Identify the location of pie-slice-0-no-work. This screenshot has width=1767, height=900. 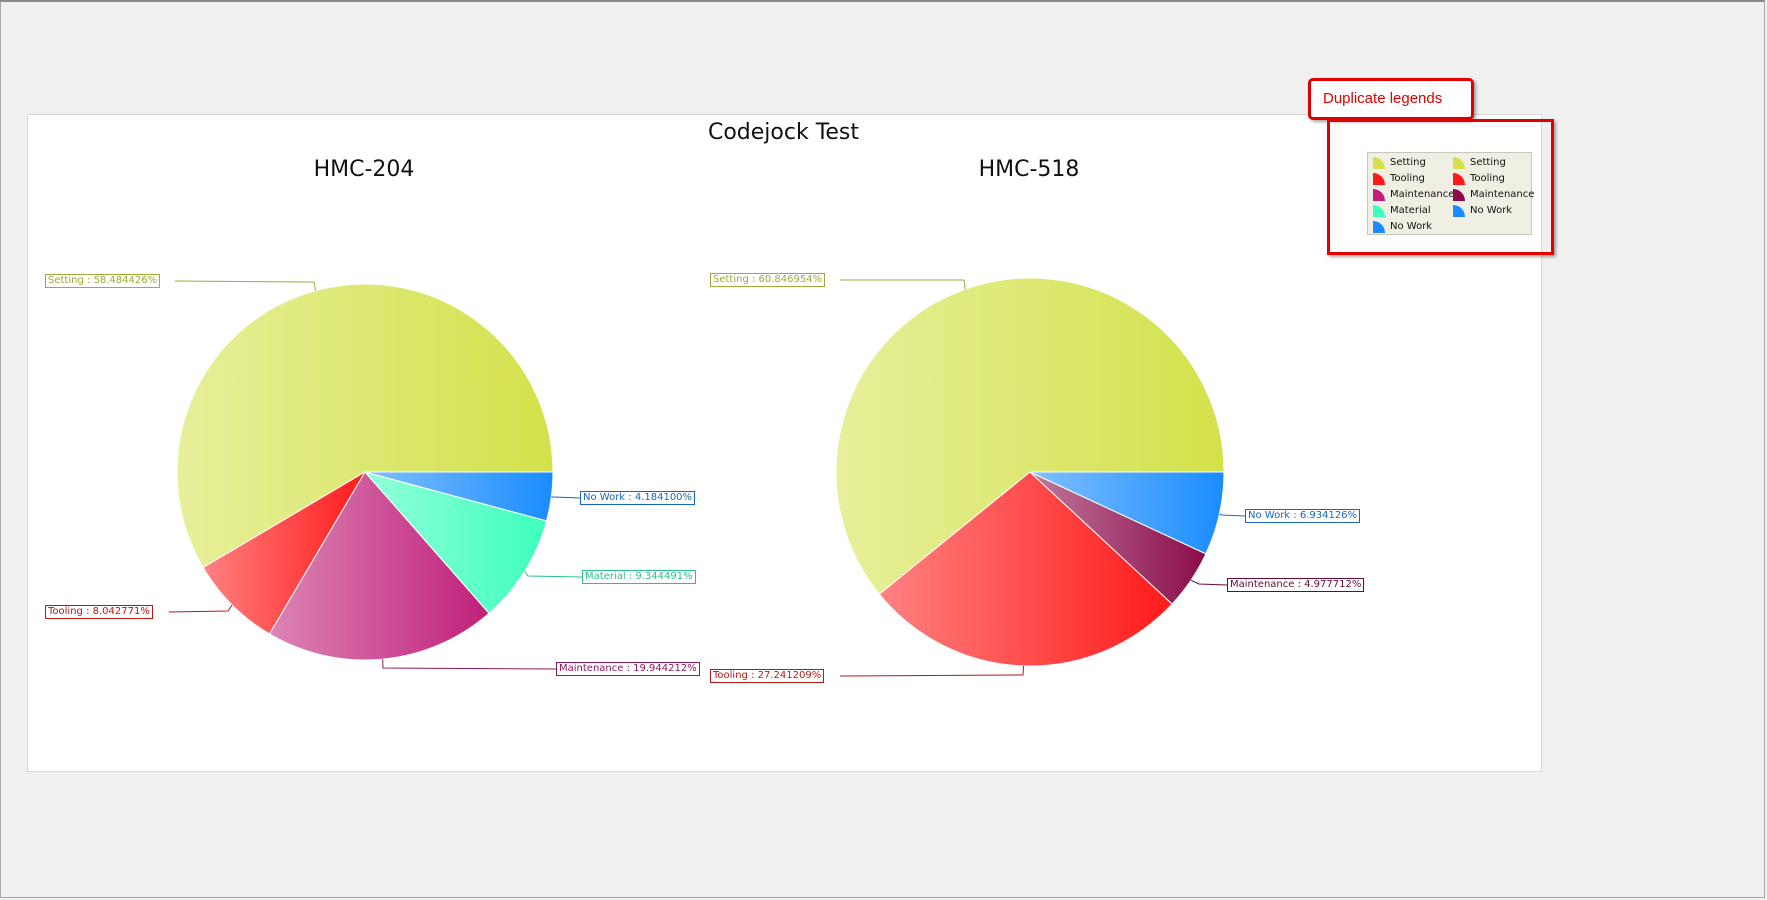
(459, 496).